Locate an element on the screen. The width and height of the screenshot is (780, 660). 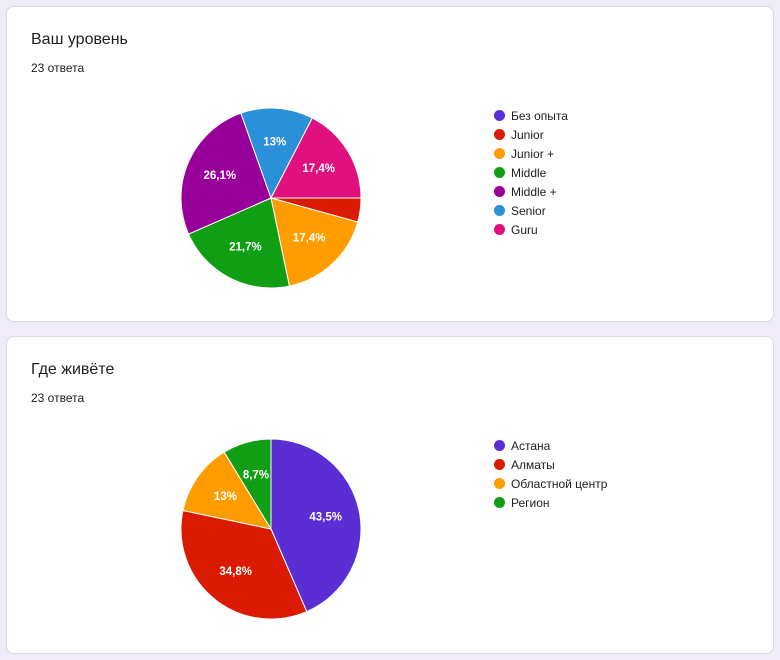
pie-slice-value-label: 34,8% is located at coordinates (235, 572).